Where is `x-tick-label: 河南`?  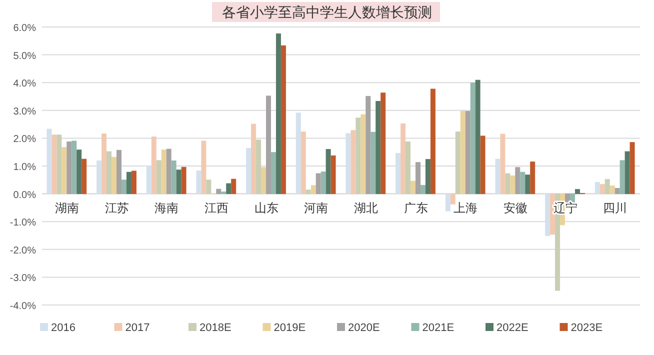
x-tick-label: 河南 is located at coordinates (316, 207).